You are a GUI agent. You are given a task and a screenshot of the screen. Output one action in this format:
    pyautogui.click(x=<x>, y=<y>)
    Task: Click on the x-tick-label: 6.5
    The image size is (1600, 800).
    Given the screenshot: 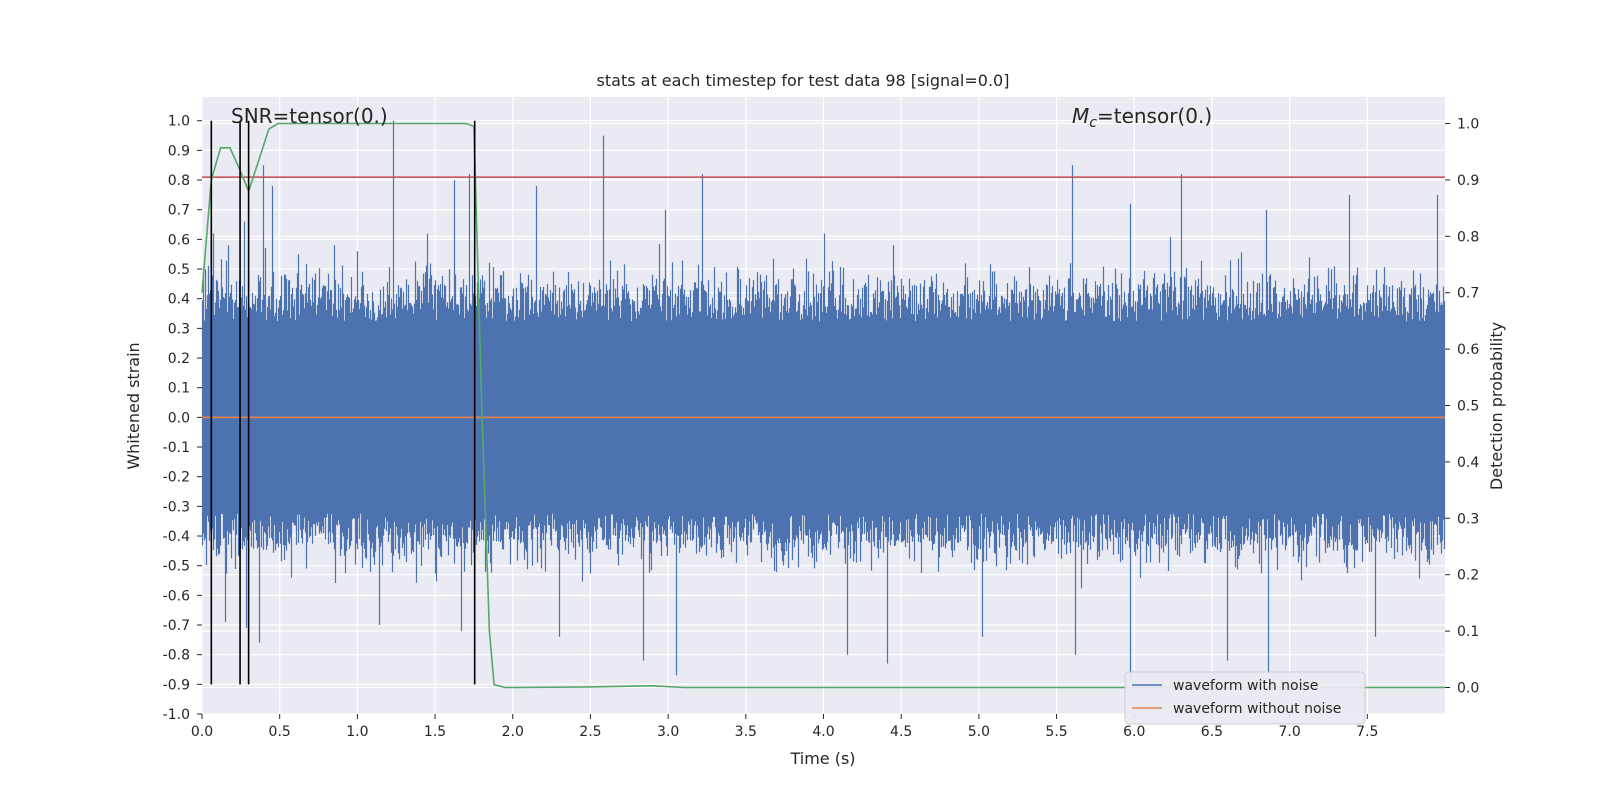 What is the action you would take?
    pyautogui.click(x=1212, y=732)
    